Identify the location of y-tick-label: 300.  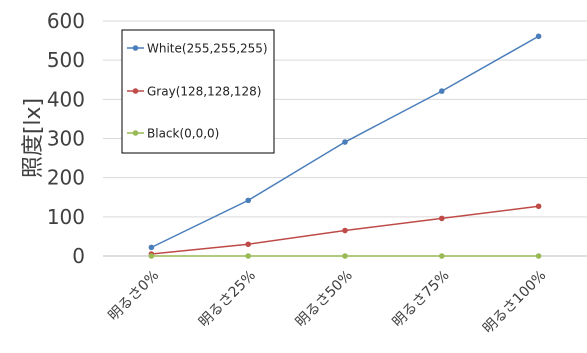
(66, 139).